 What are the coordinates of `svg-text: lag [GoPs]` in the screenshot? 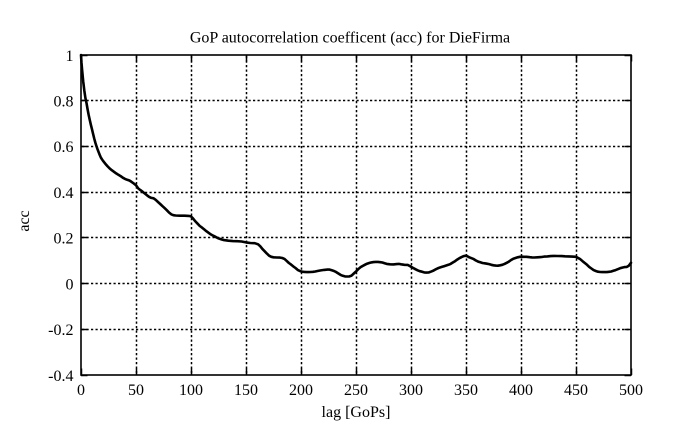 It's located at (356, 412).